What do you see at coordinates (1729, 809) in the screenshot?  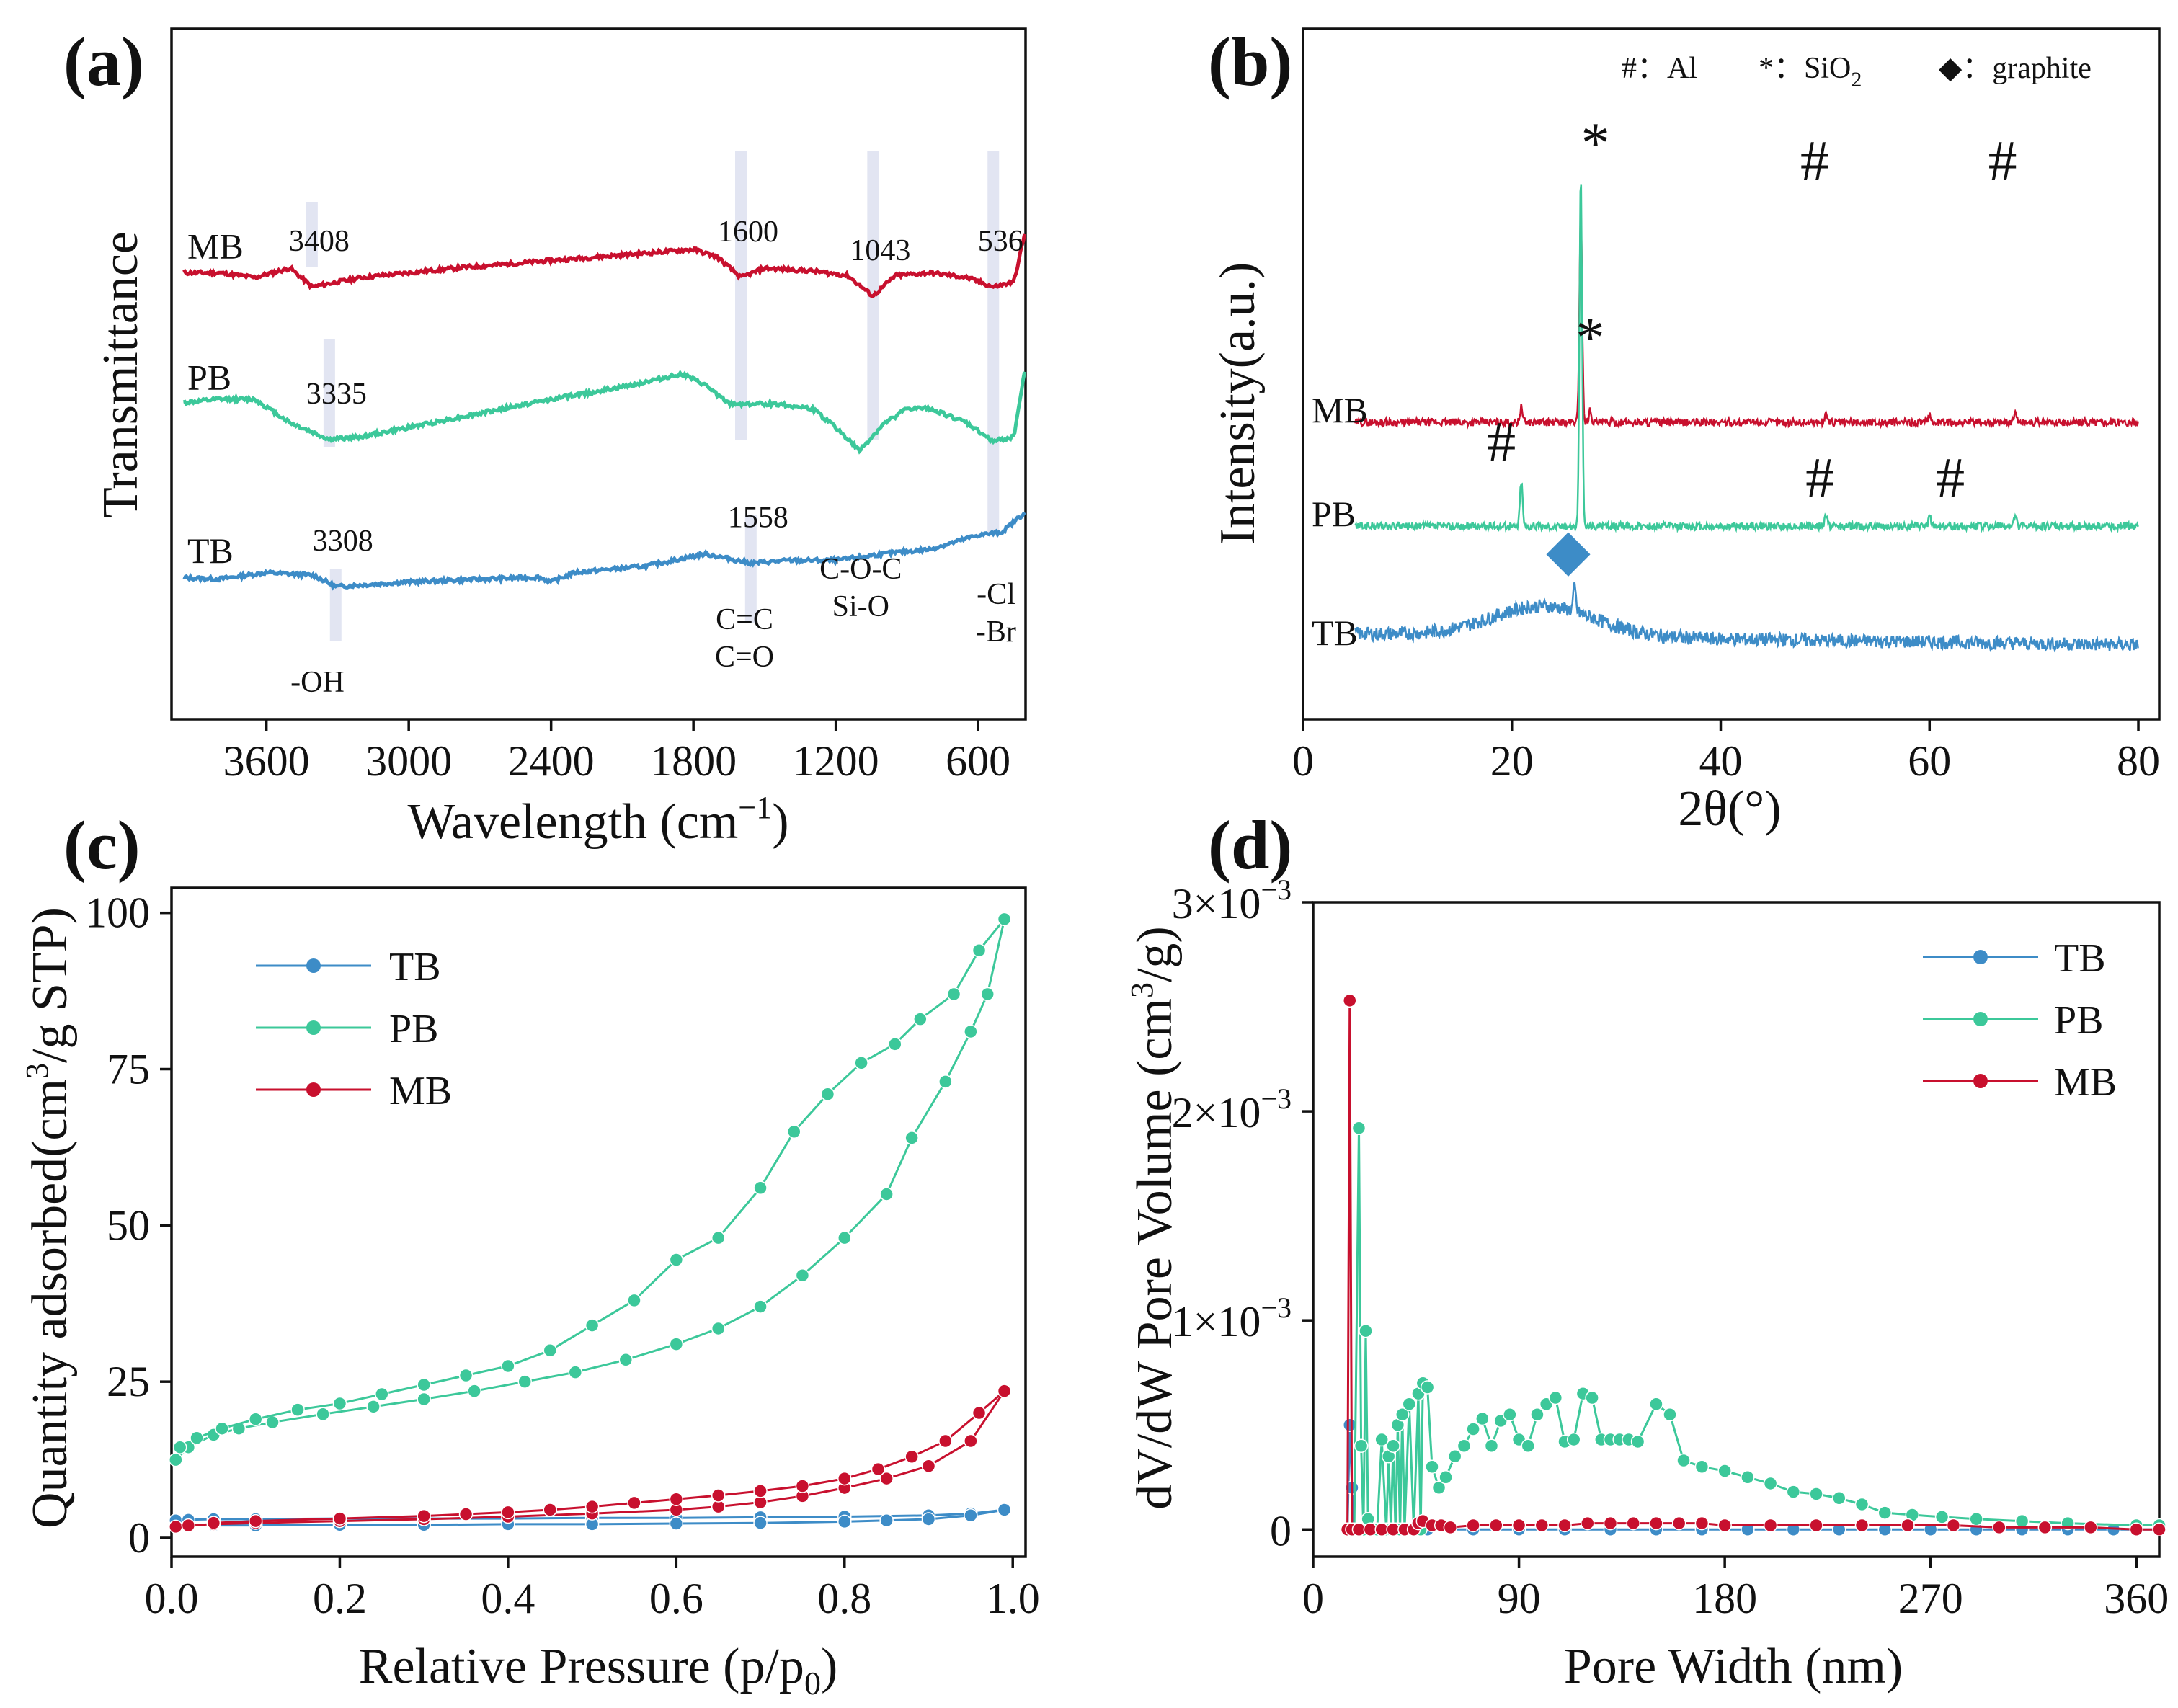 I see `panel-b-x-axis-title: 2θ(°)` at bounding box center [1729, 809].